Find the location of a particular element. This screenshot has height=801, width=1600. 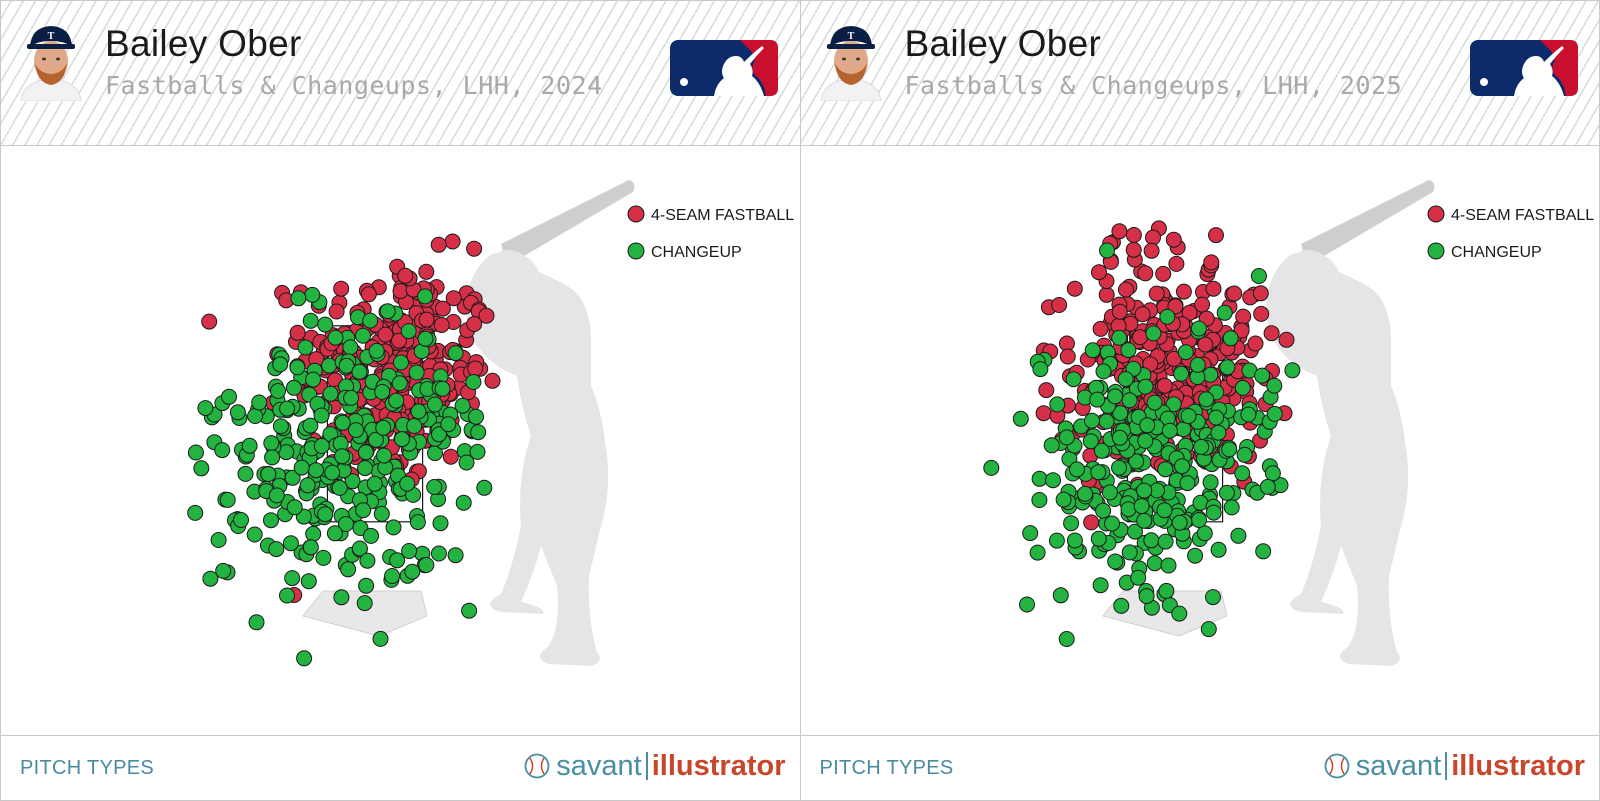

legend-label: CHANGEUP is located at coordinates (696, 252).